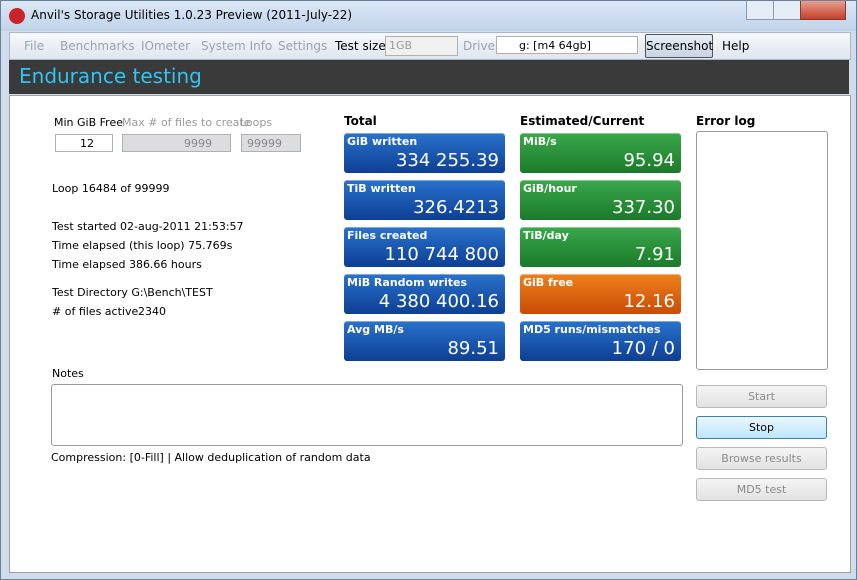 The image size is (857, 580). Describe the element at coordinates (456, 207) in the screenshot. I see `stat-value: 326.4213` at that location.